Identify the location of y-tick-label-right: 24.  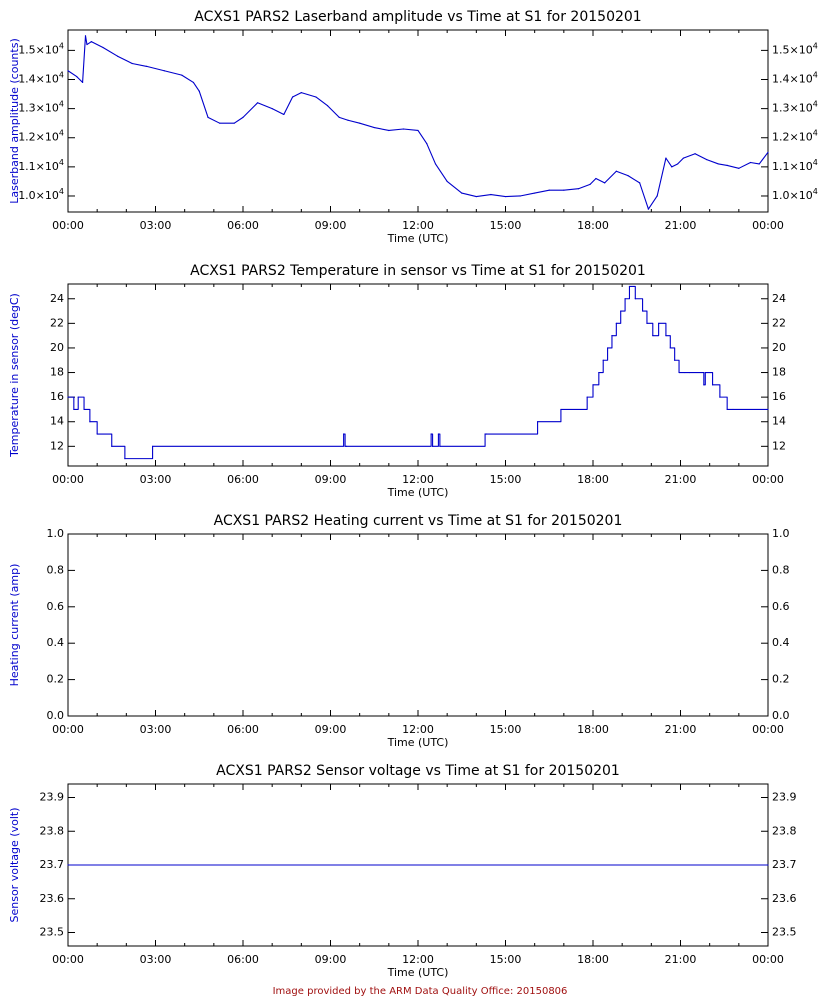
(779, 298).